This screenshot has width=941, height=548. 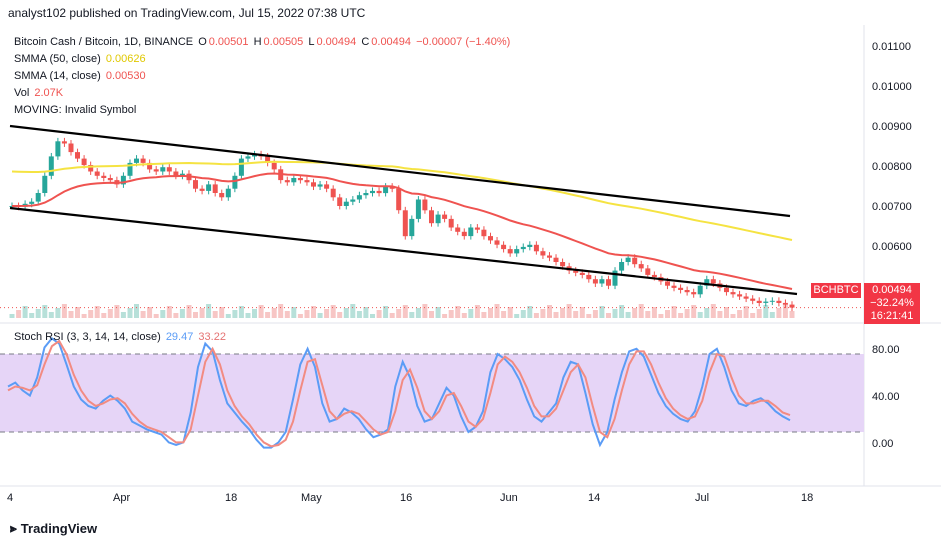 I want to click on sma50-line, so click(x=402, y=200).